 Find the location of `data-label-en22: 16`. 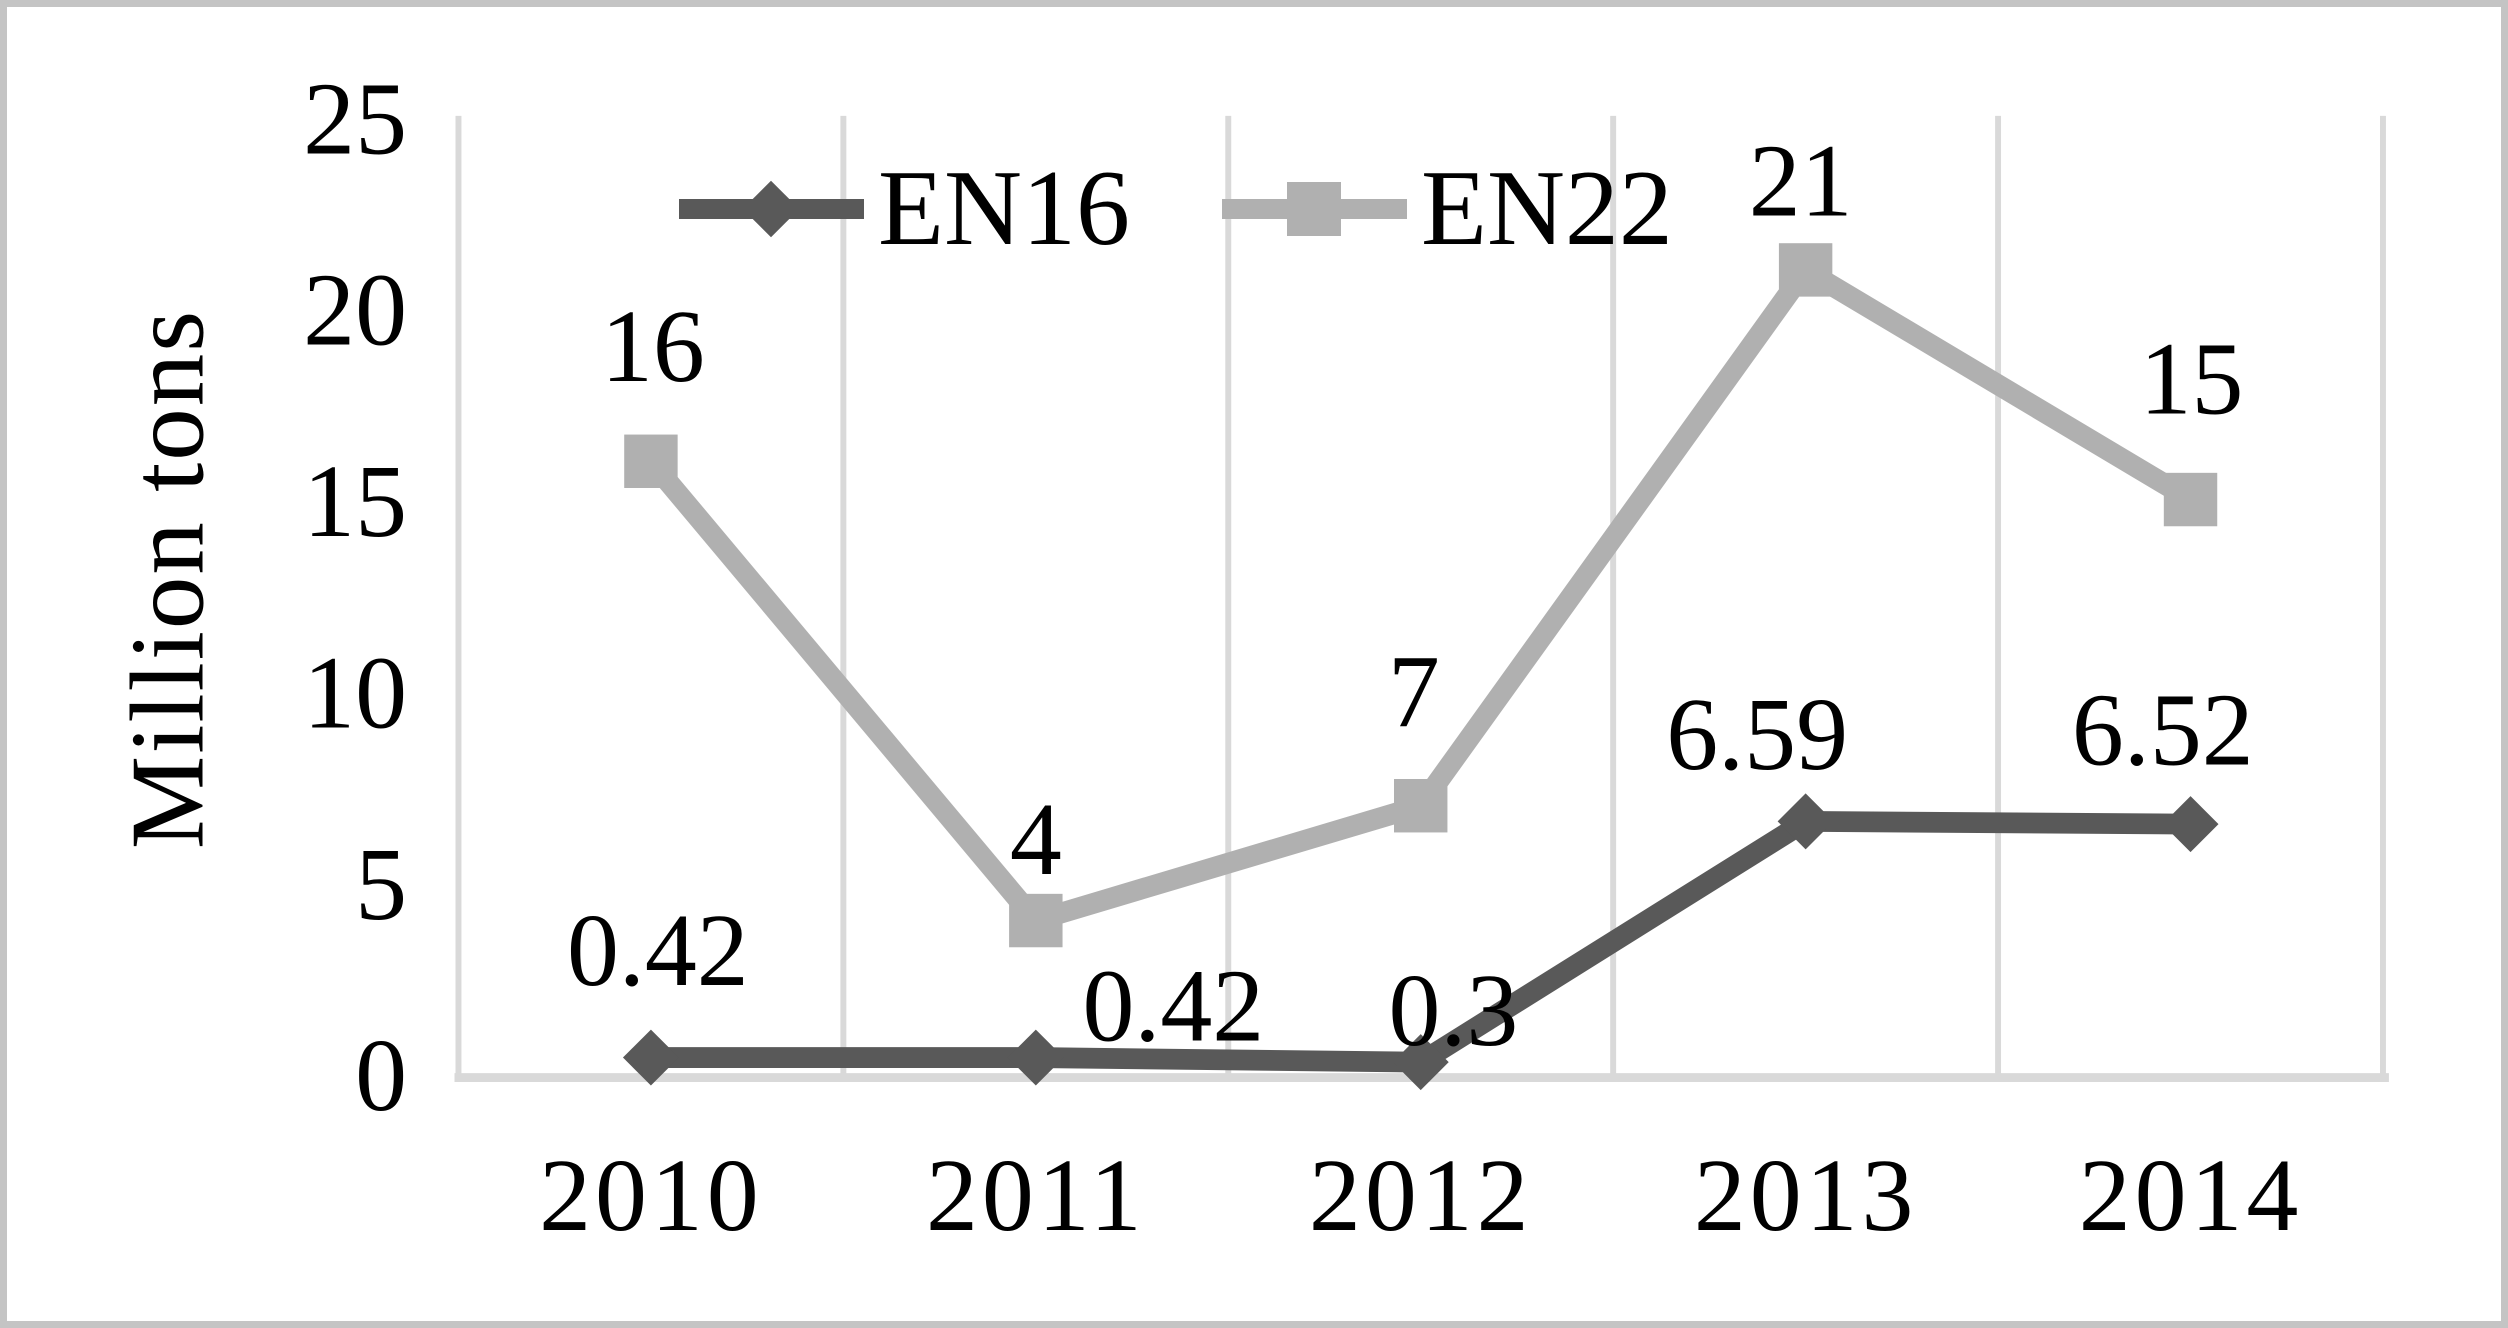

data-label-en22: 16 is located at coordinates (653, 346).